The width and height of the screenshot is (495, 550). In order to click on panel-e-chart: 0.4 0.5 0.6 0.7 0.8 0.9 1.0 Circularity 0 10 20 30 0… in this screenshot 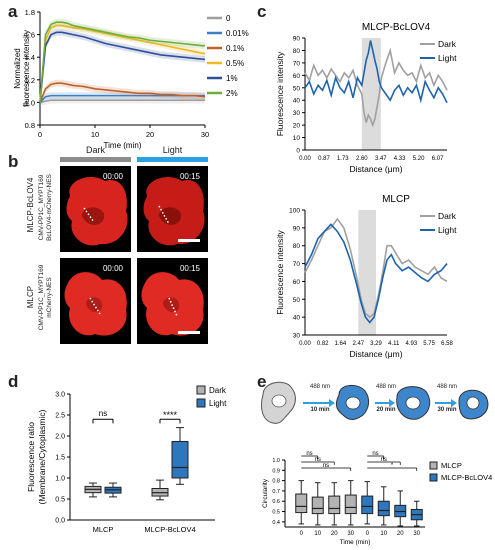, I will do `click(377, 498)`.